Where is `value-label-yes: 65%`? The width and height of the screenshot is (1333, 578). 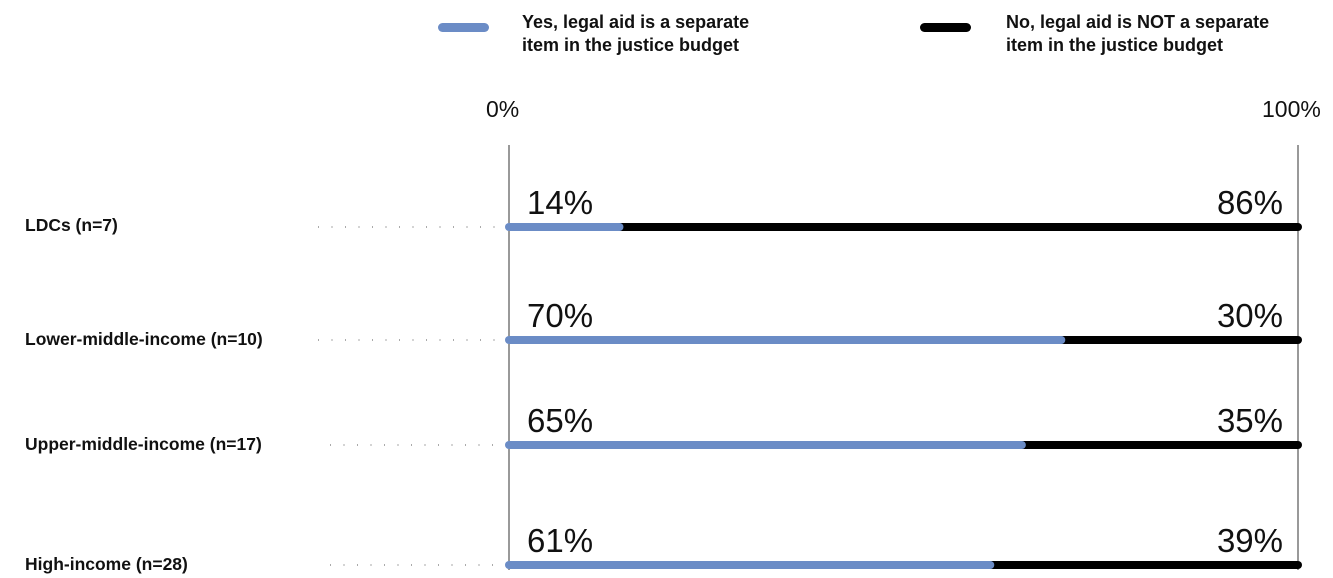
value-label-yes: 65% is located at coordinates (560, 420).